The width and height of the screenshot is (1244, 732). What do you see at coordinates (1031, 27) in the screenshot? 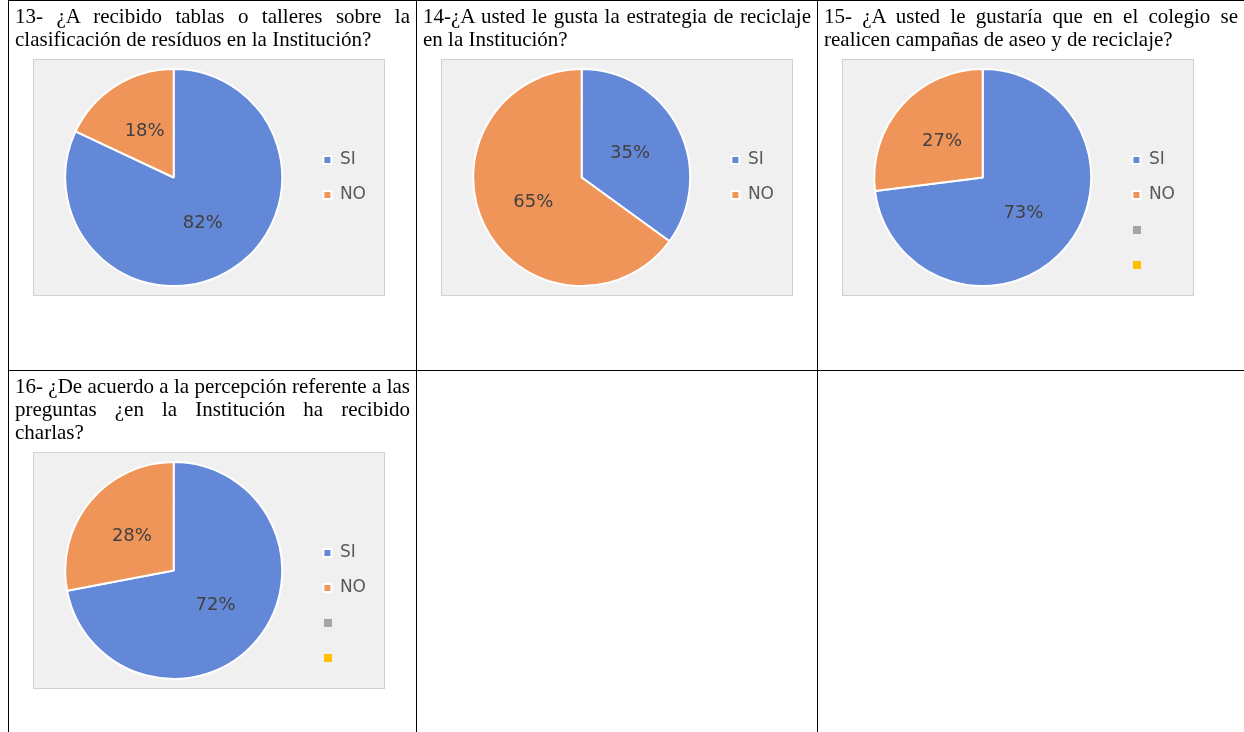
I see `chart-title: 15- ¿A usted le gustaría que en el colegio se realicen campañas de aseo y de reciclaje?` at bounding box center [1031, 27].